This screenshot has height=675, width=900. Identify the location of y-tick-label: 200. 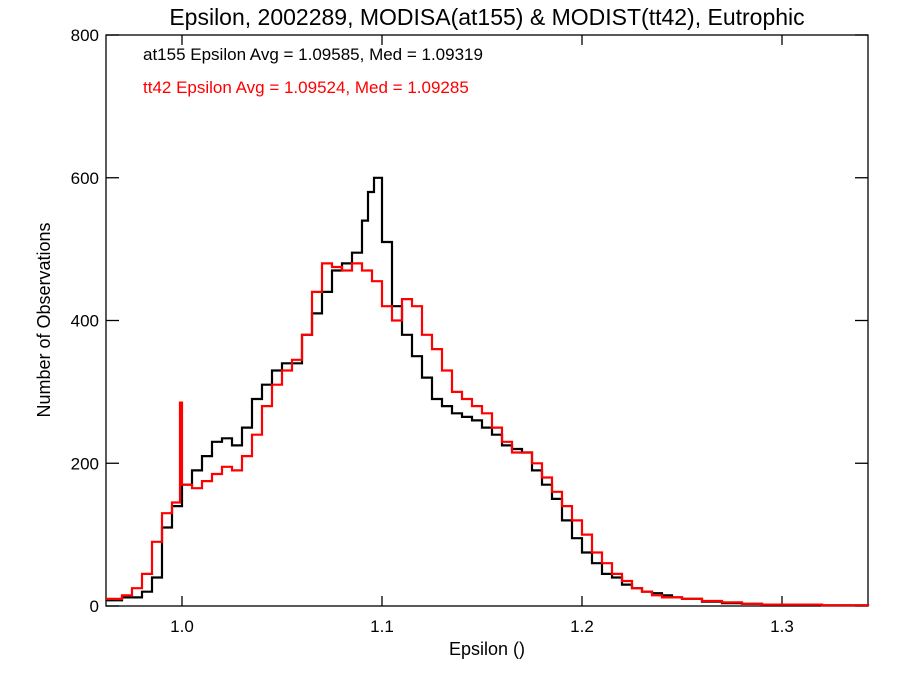
(85, 463).